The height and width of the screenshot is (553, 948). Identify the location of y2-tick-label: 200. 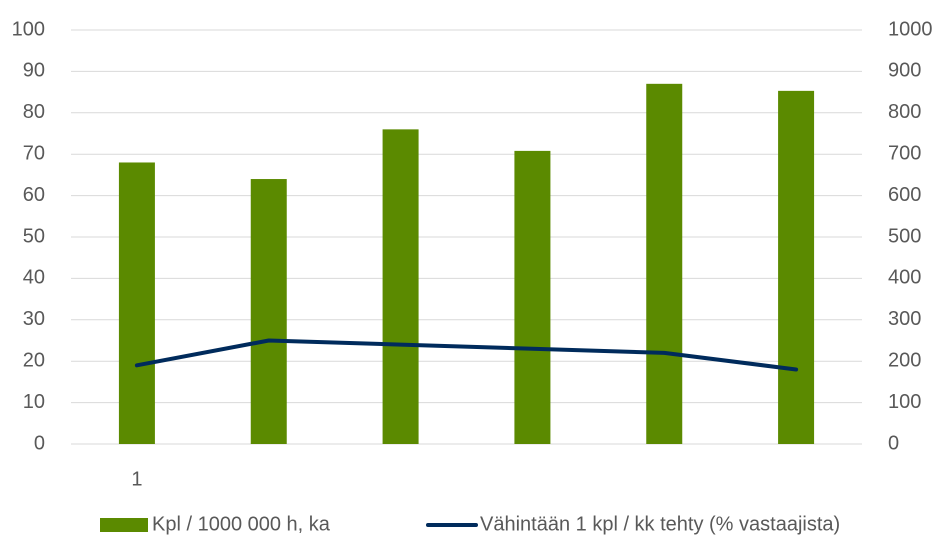
(904, 360).